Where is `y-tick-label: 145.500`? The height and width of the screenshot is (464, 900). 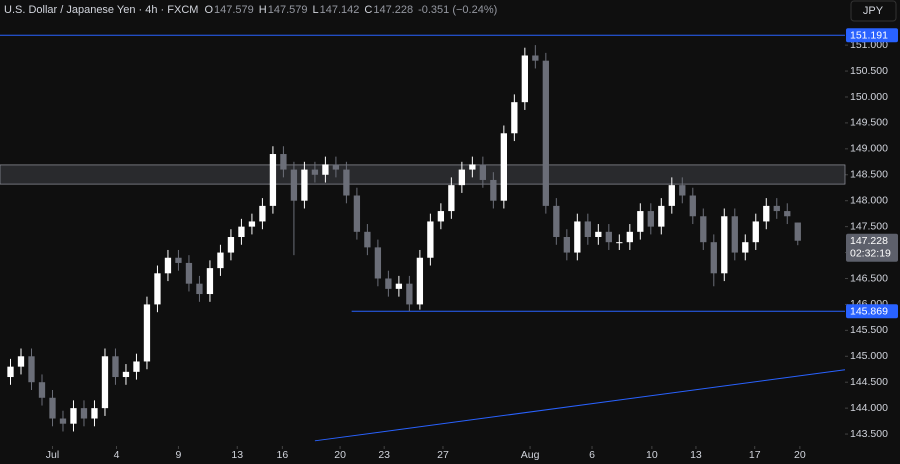
y-tick-label: 145.500 is located at coordinates (869, 330).